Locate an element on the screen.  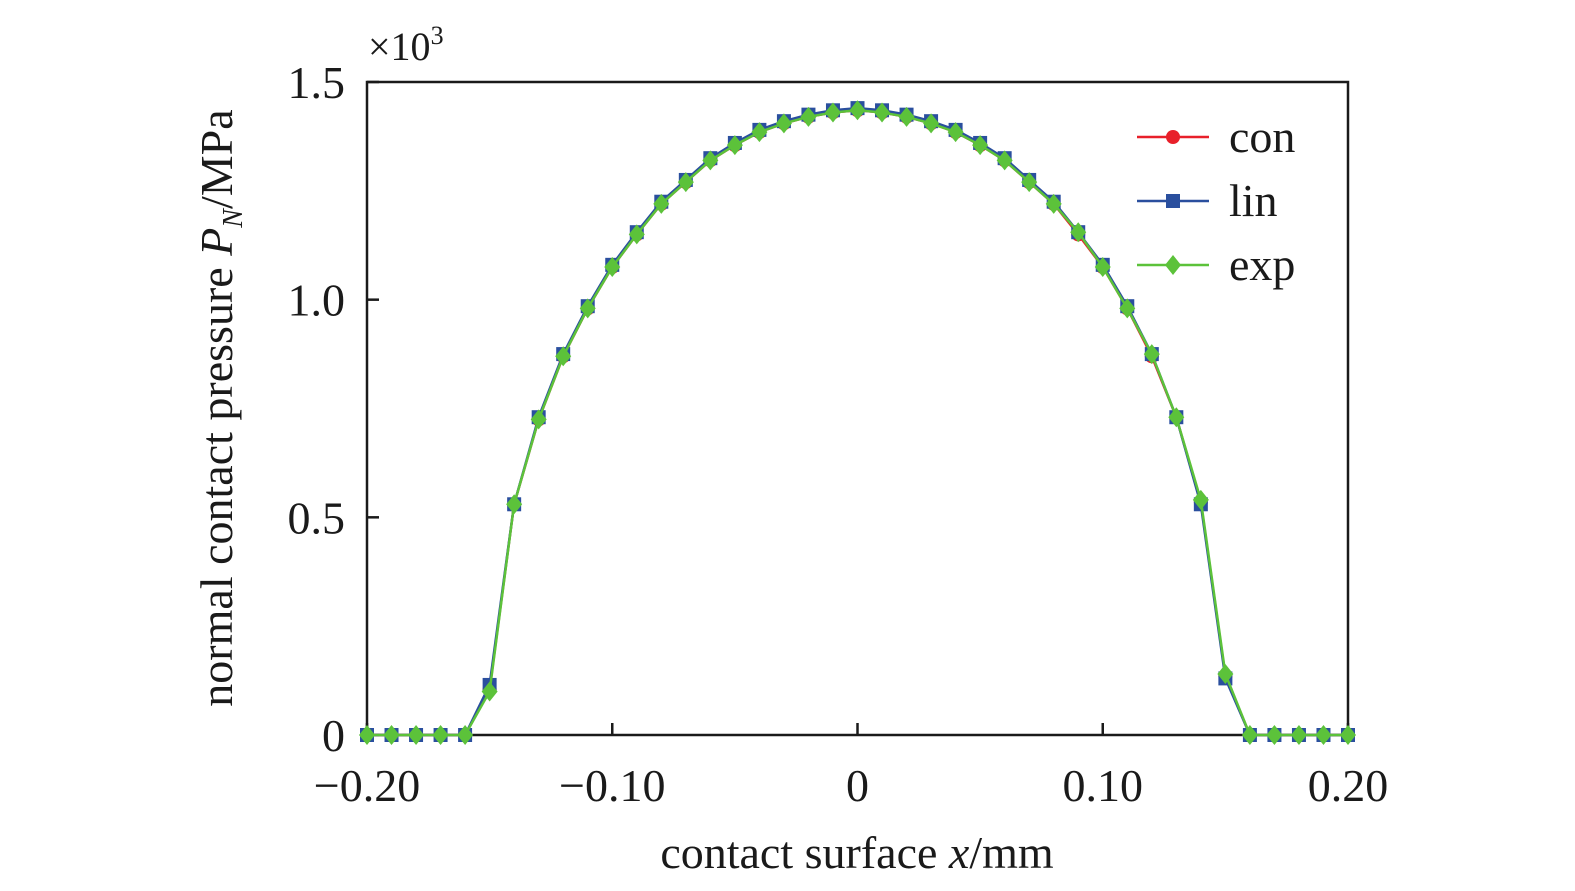
legend-label: con is located at coordinates (1262, 136).